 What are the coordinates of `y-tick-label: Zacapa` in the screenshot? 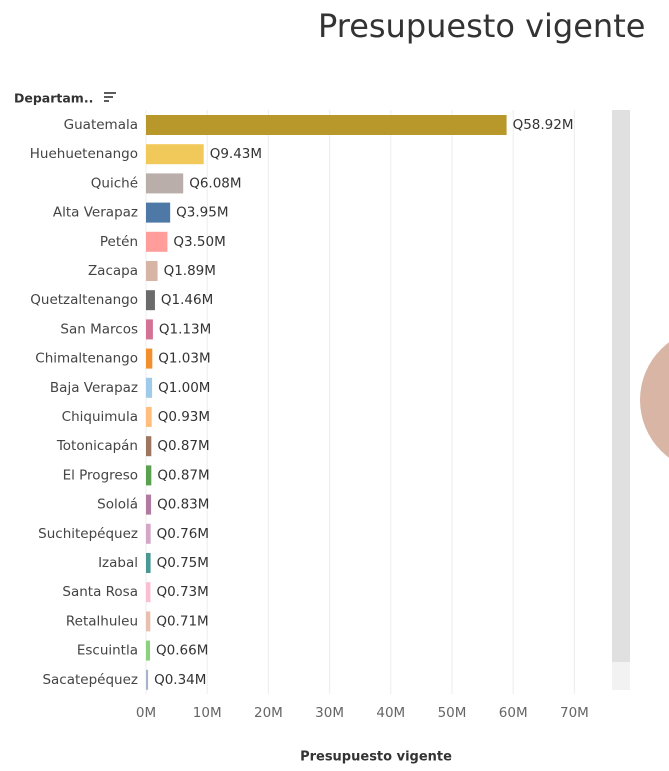 It's located at (113, 271).